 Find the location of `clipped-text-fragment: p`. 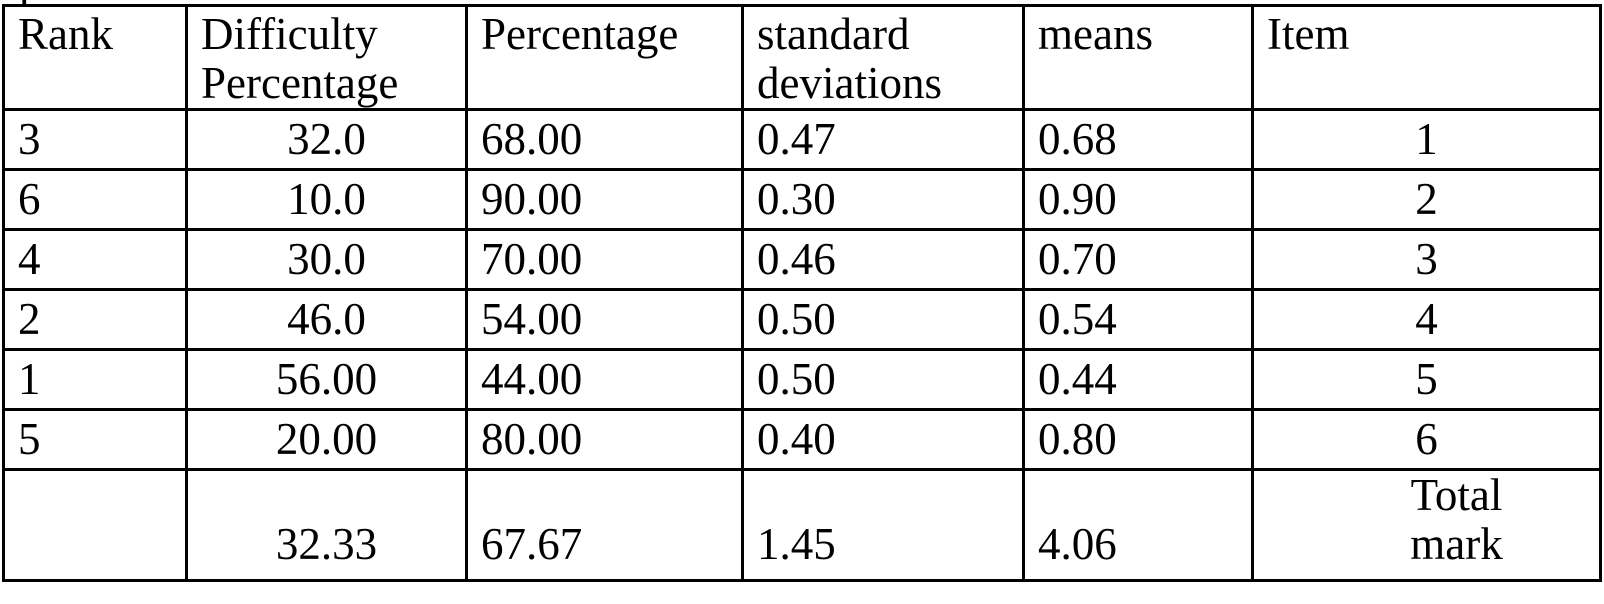

clipped-text-fragment: p is located at coordinates (32, 3).